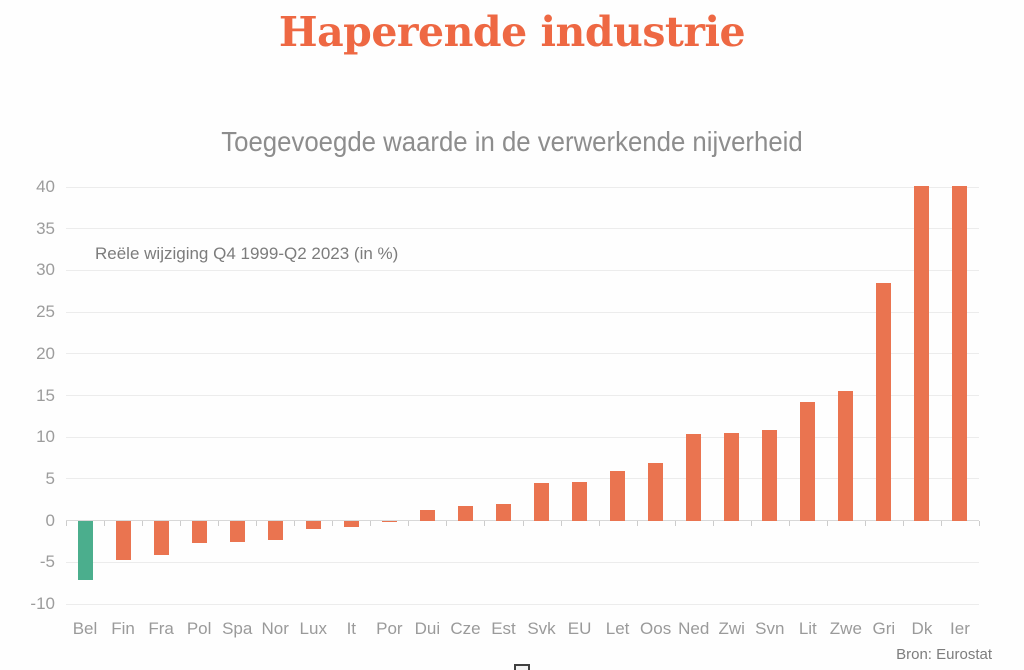 The image size is (1024, 670). What do you see at coordinates (808, 461) in the screenshot?
I see `bar-lit` at bounding box center [808, 461].